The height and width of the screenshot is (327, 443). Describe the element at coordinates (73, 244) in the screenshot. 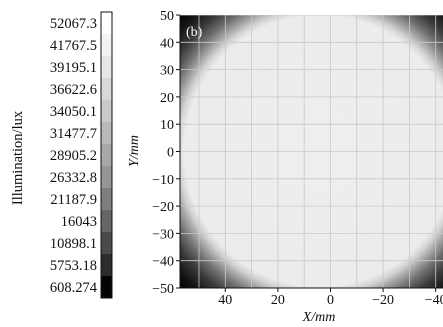

I see `colorbar-level-label: 10898.1` at that location.